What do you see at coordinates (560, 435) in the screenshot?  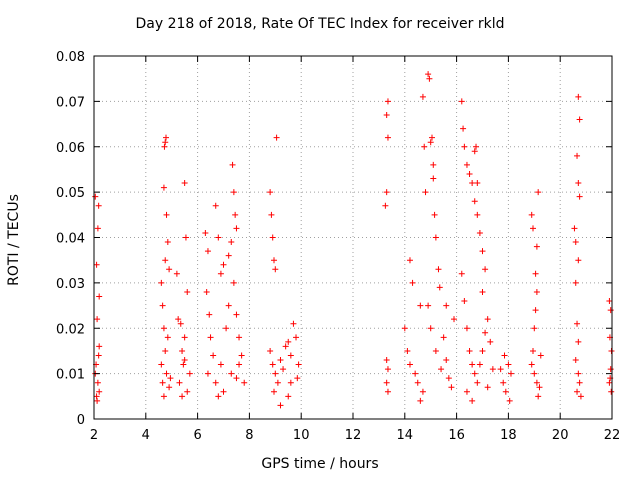 I see `x-tick-label: 20` at bounding box center [560, 435].